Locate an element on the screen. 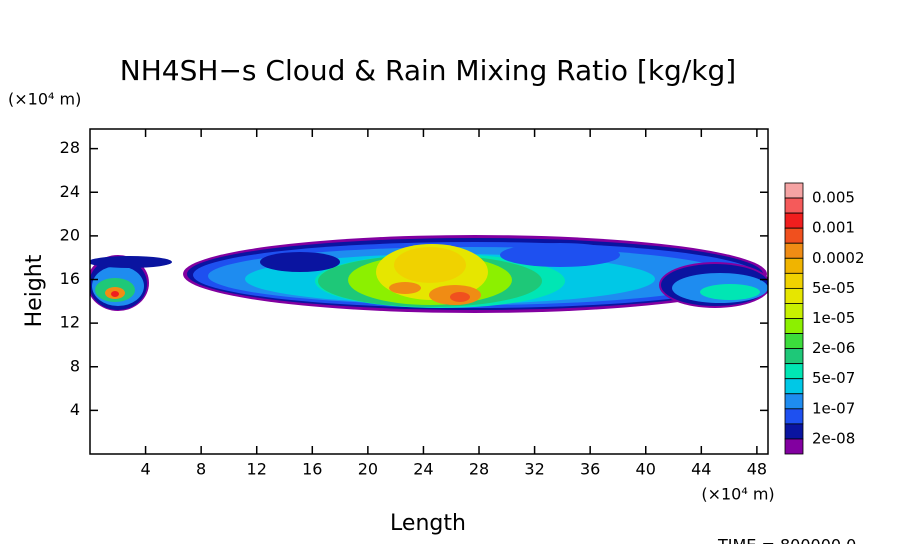 The image size is (904, 544). contour-field is located at coordinates (429, 274).